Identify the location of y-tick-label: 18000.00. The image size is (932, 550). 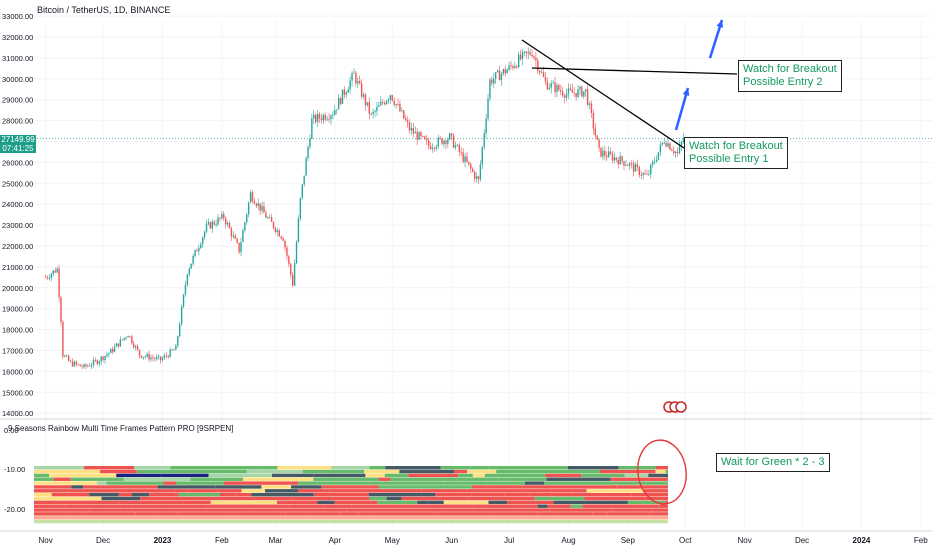
(17, 330).